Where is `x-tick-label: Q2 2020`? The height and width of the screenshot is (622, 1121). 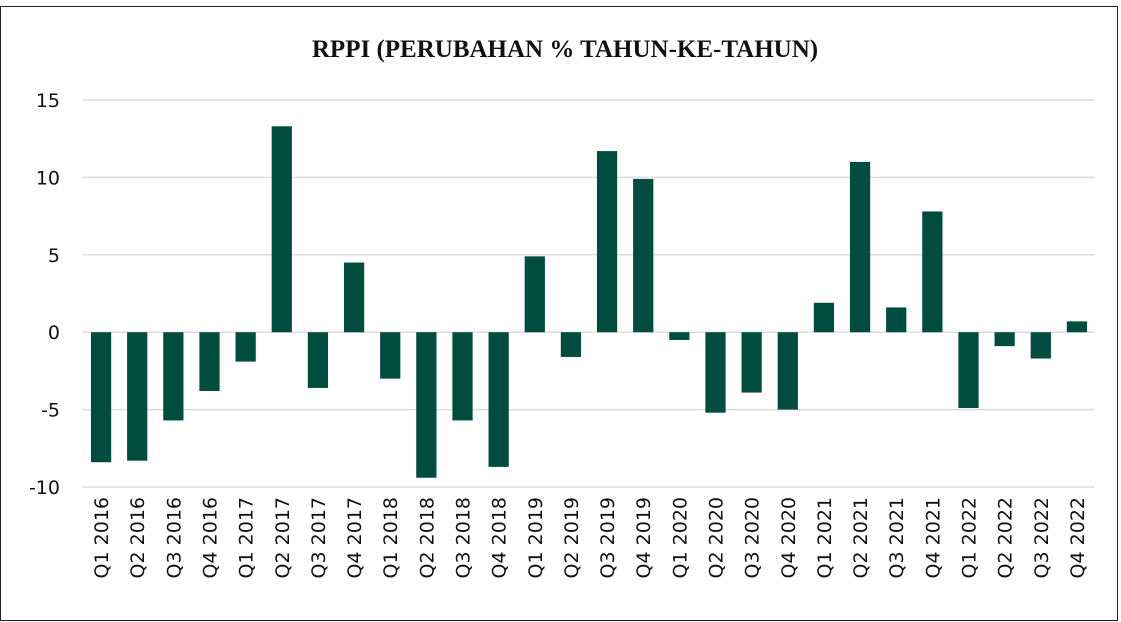 x-tick-label: Q2 2020 is located at coordinates (717, 537).